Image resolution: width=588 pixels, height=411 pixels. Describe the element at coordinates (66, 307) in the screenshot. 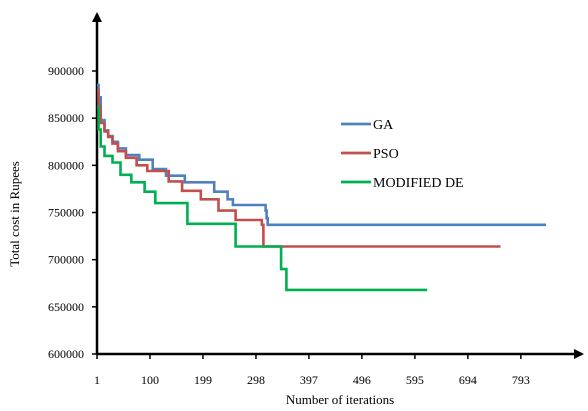

I see `y-tick-label: 650000` at that location.